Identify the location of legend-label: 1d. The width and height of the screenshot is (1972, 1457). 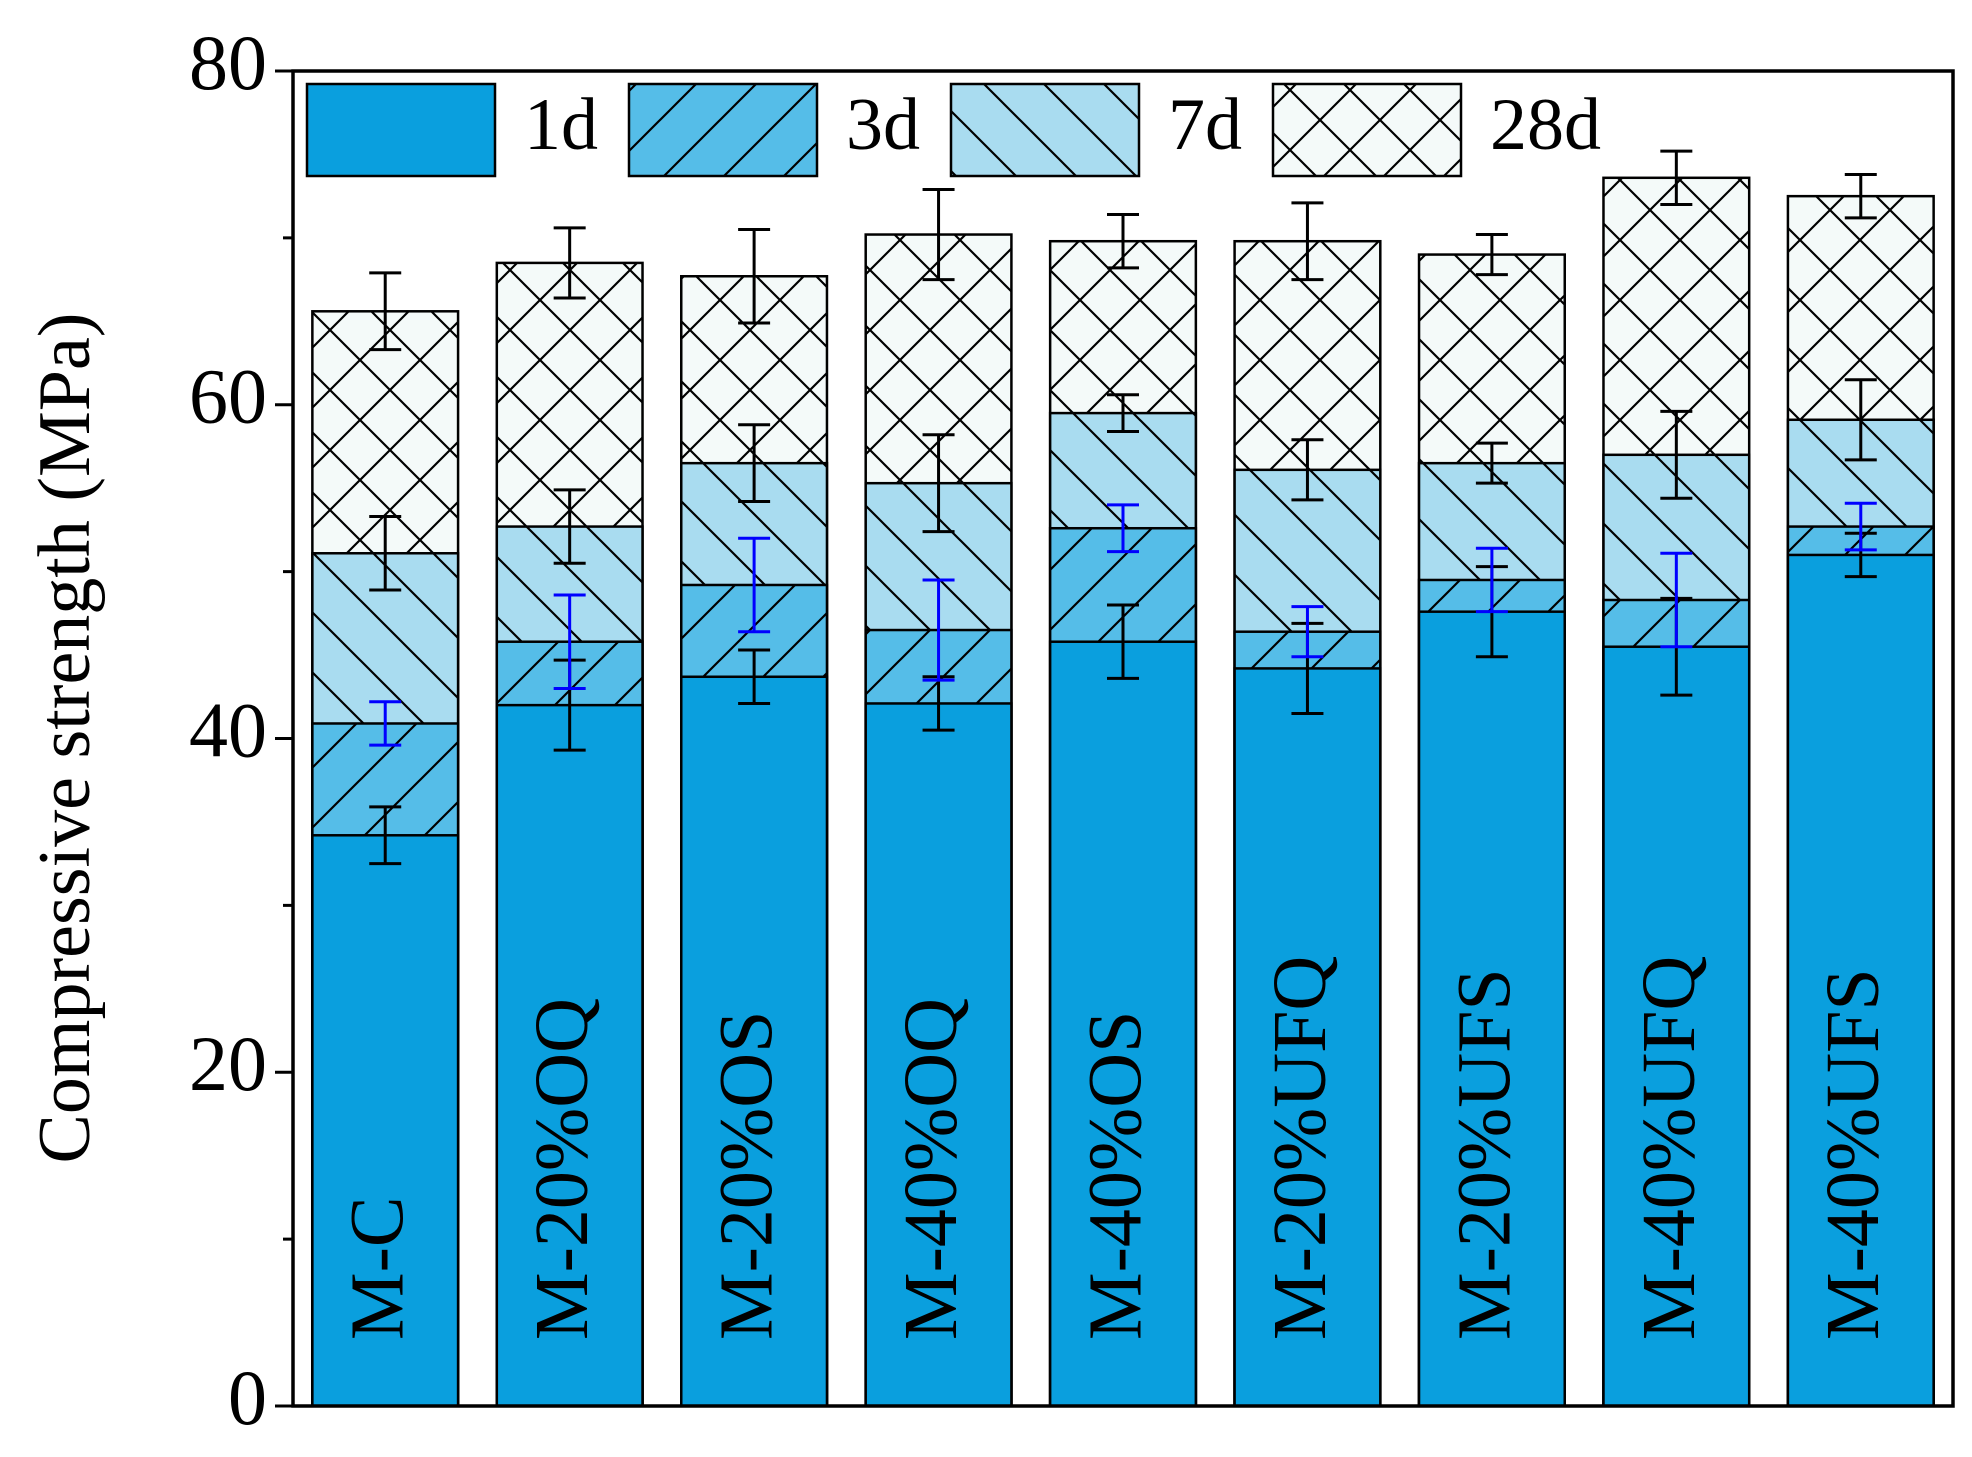
(561, 125).